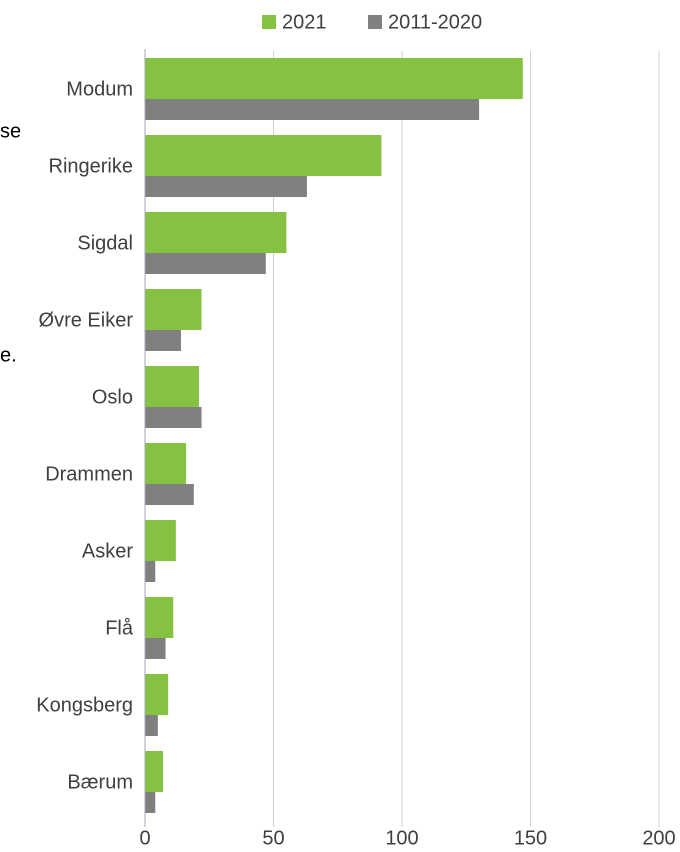 The width and height of the screenshot is (680, 852). What do you see at coordinates (658, 838) in the screenshot?
I see `x-tick-label: 200` at bounding box center [658, 838].